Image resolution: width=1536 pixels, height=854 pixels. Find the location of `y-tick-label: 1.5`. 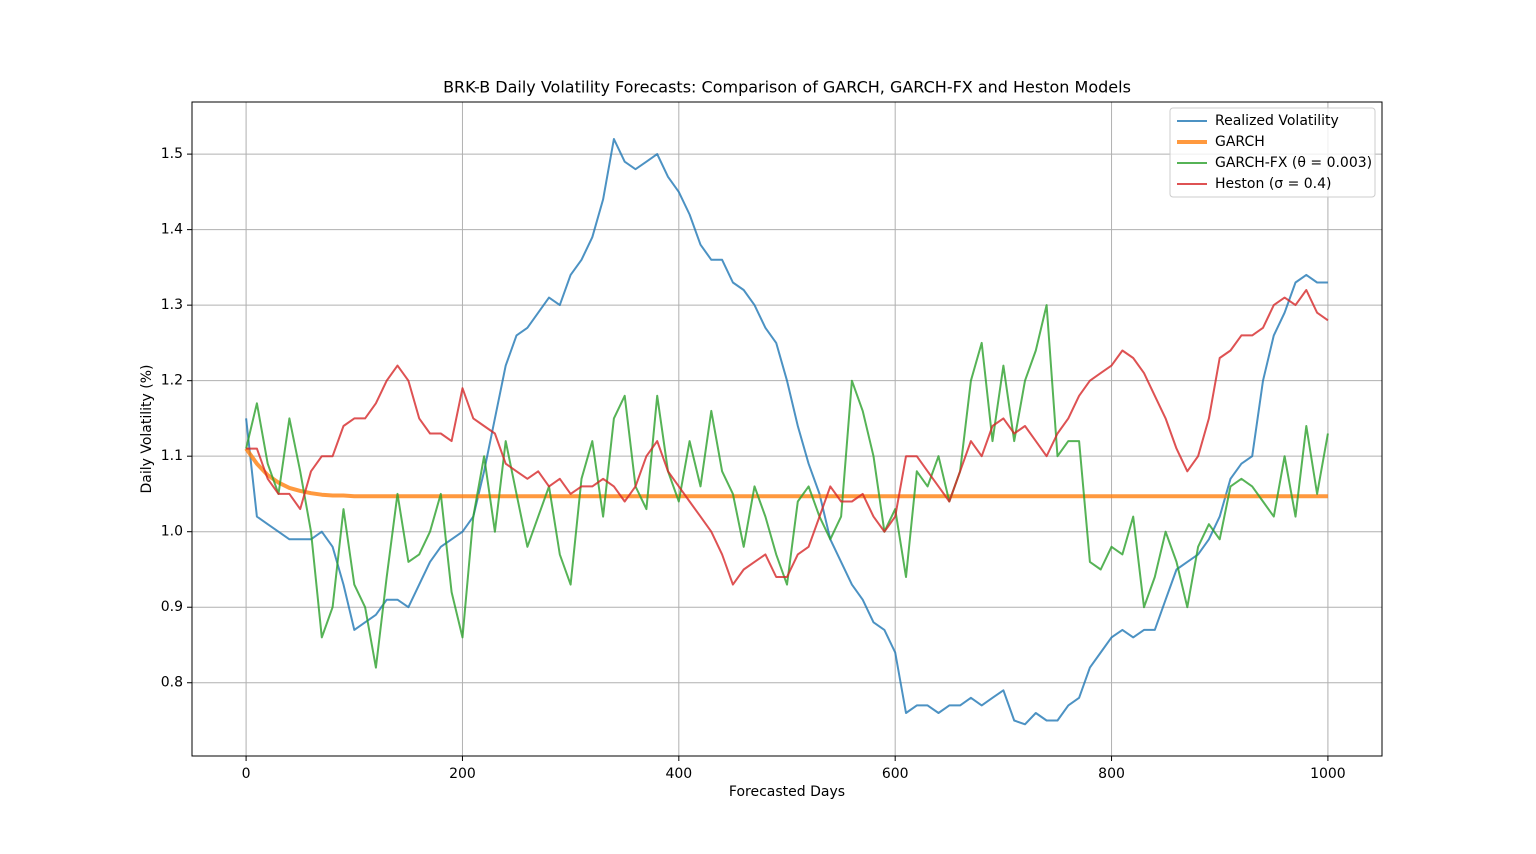

y-tick-label: 1.5 is located at coordinates (172, 154).